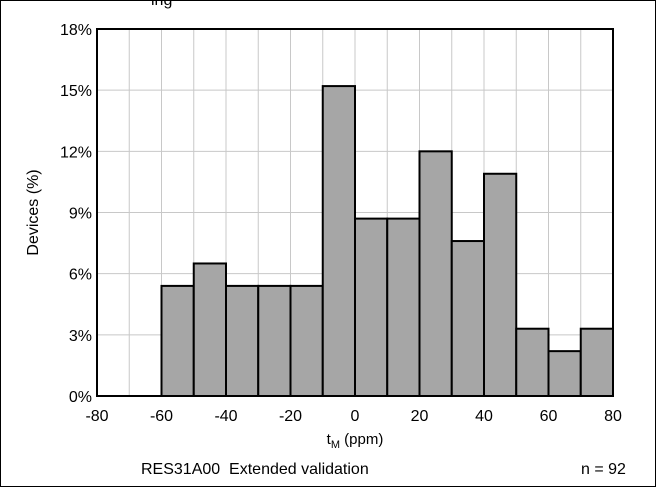  What do you see at coordinates (76, 30) in the screenshot?
I see `y-tick-label: 18%` at bounding box center [76, 30].